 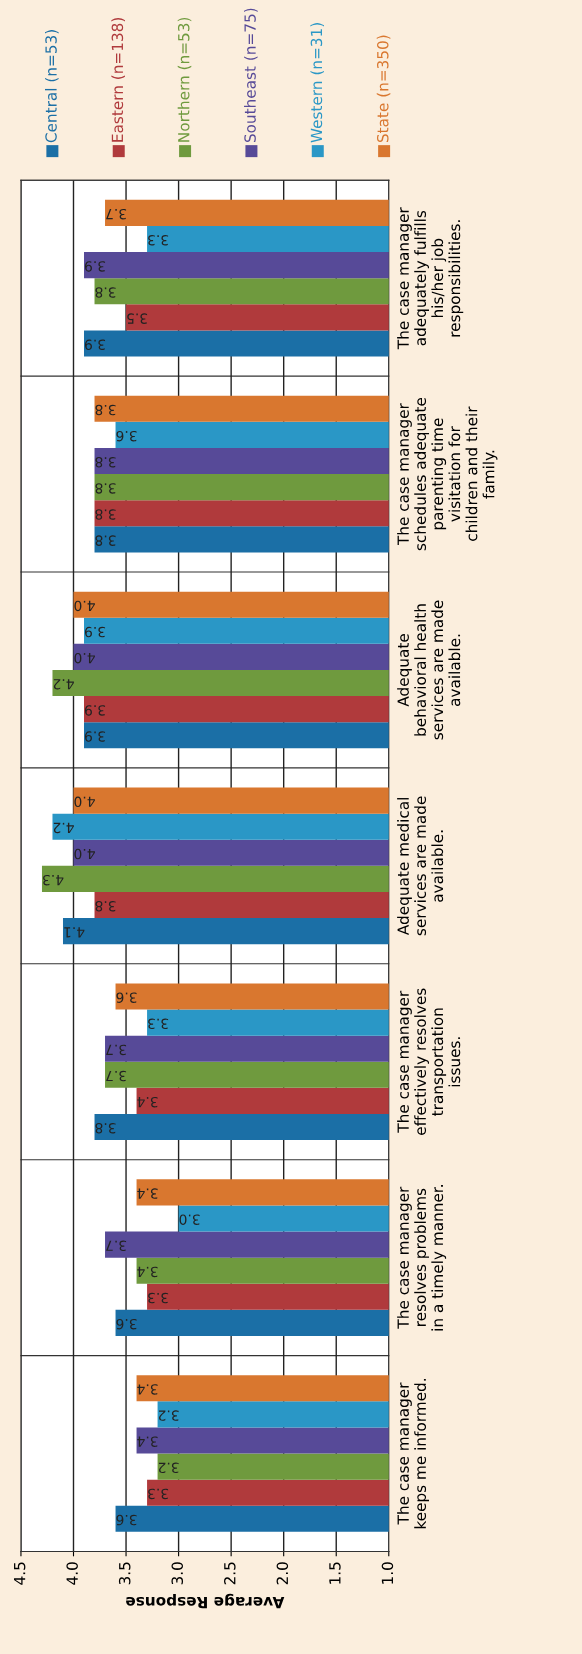 What do you see at coordinates (317, 83) in the screenshot?
I see `text: Western (n=31)` at bounding box center [317, 83].